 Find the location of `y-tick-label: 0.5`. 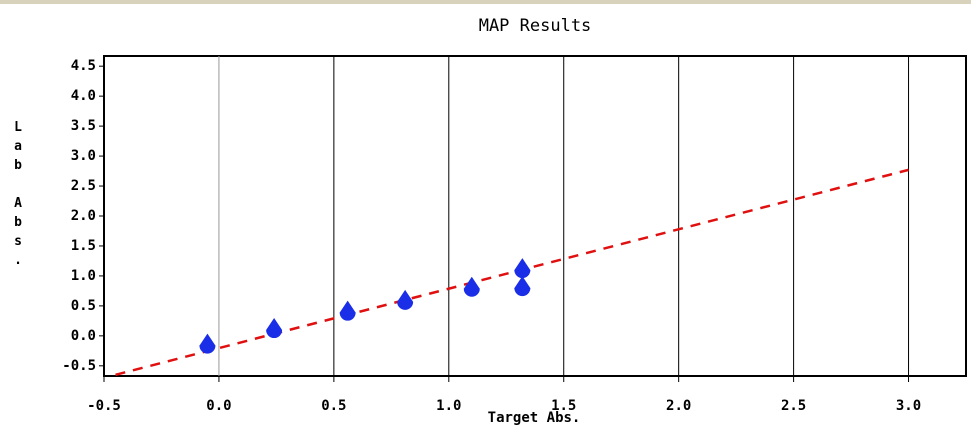

y-tick-label: 0.5 is located at coordinates (83, 306).